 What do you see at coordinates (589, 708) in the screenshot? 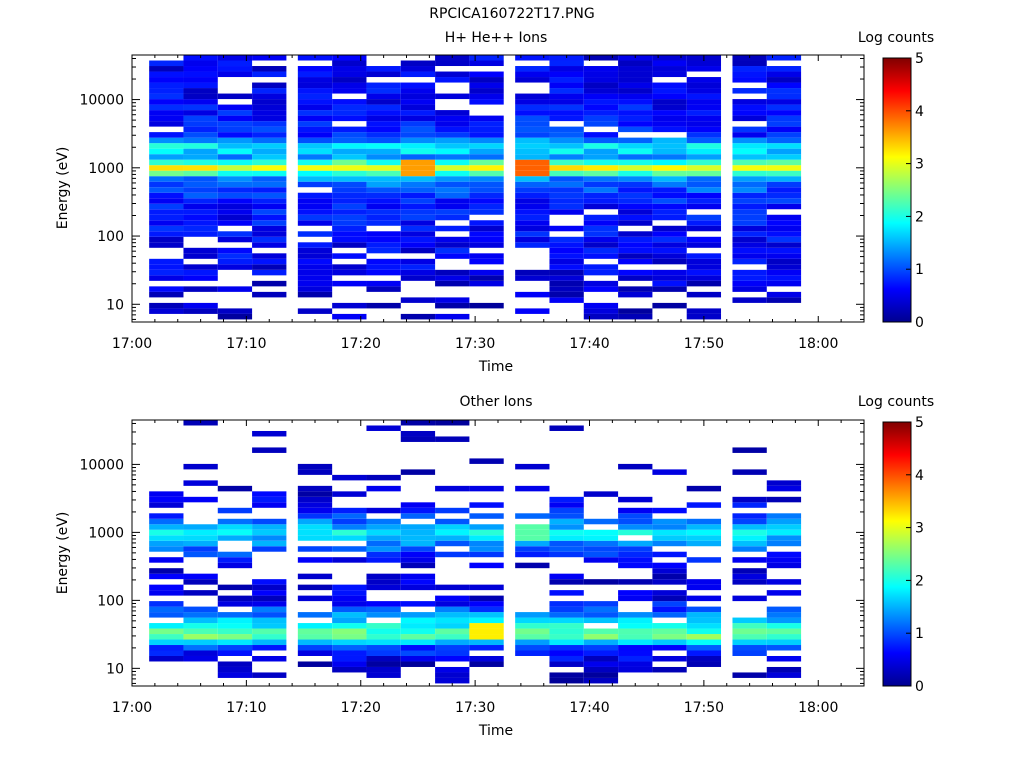
I see `x-tick-label: 17:40` at bounding box center [589, 708].